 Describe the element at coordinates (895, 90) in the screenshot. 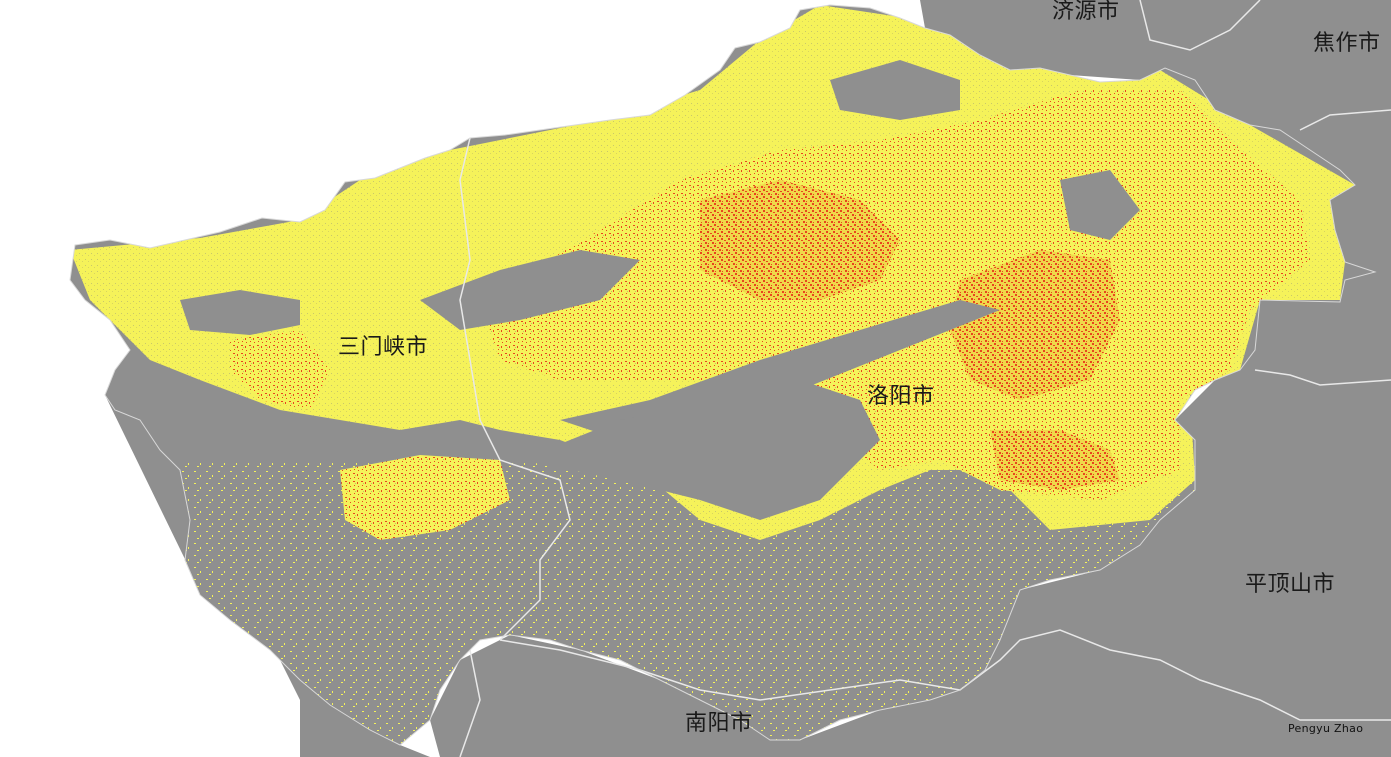

I see `valley-north` at that location.